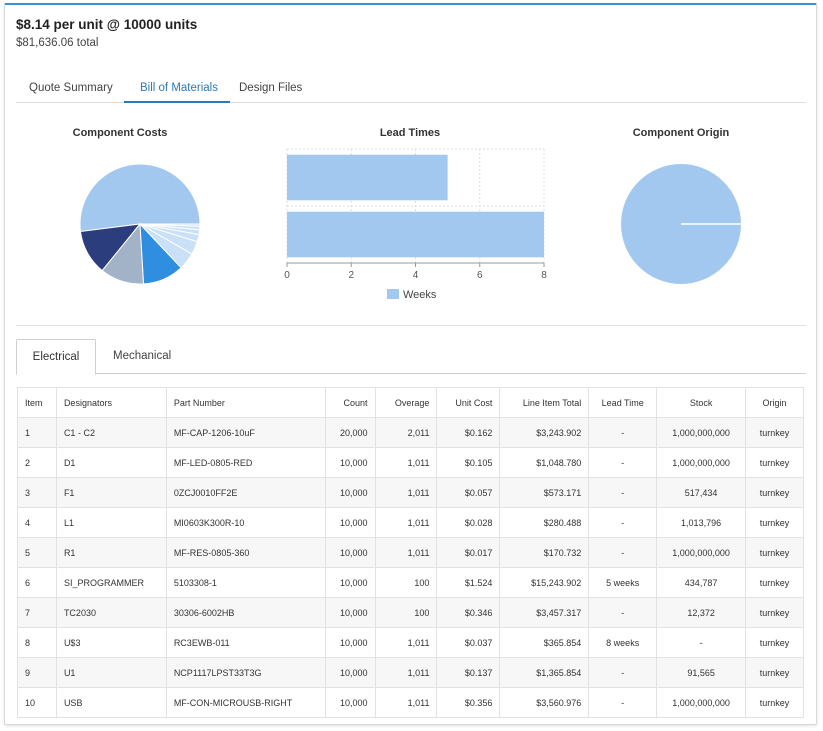  What do you see at coordinates (37, 402) in the screenshot?
I see `column-header-item: Item` at bounding box center [37, 402].